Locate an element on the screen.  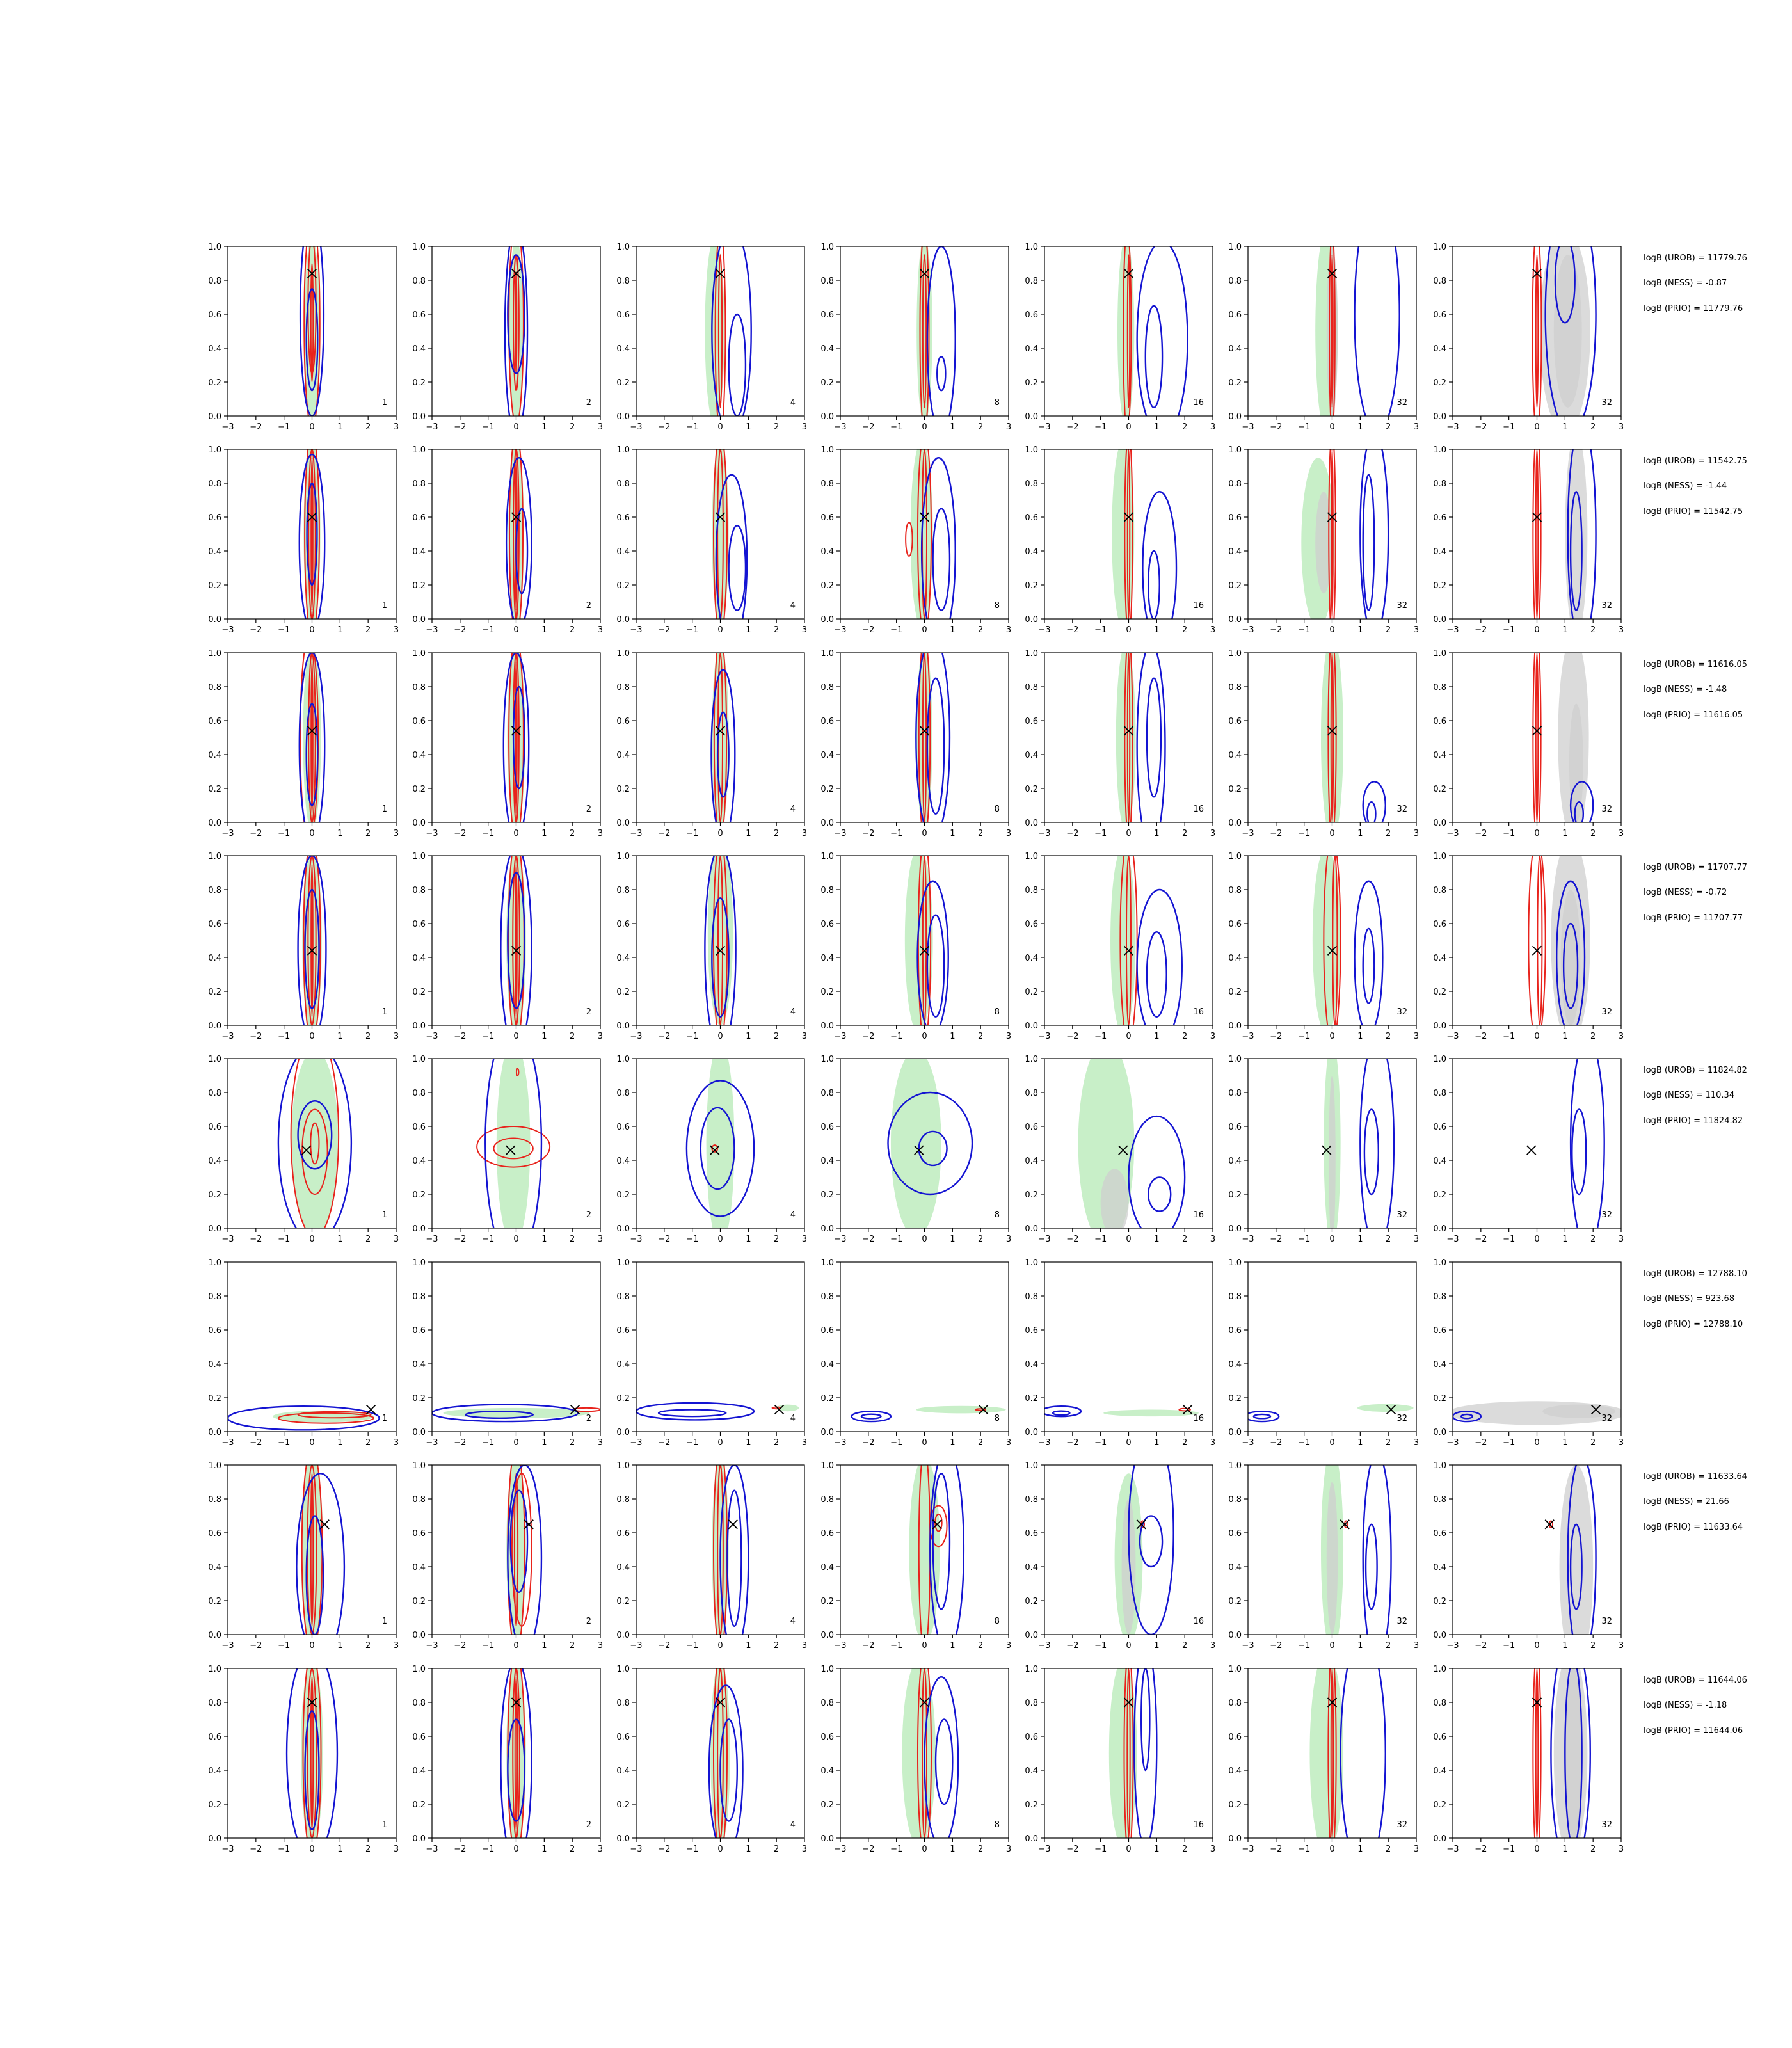
panel-corner-label: 16 is located at coordinates (1198, 1012).